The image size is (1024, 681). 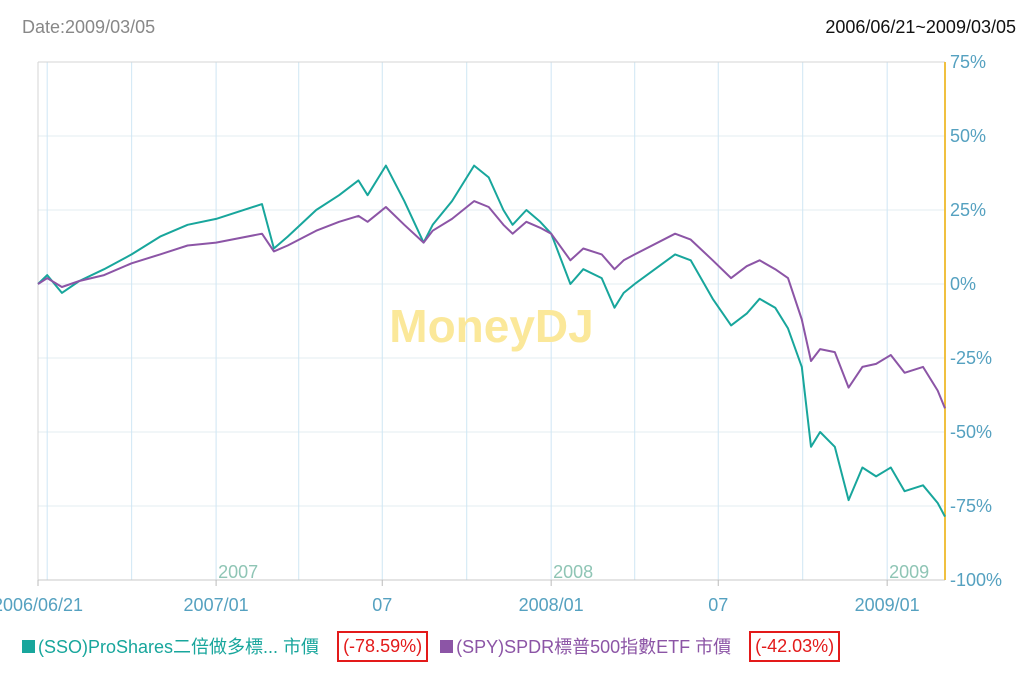 What do you see at coordinates (491, 326) in the screenshot?
I see `watermark-text: MoneyDJ` at bounding box center [491, 326].